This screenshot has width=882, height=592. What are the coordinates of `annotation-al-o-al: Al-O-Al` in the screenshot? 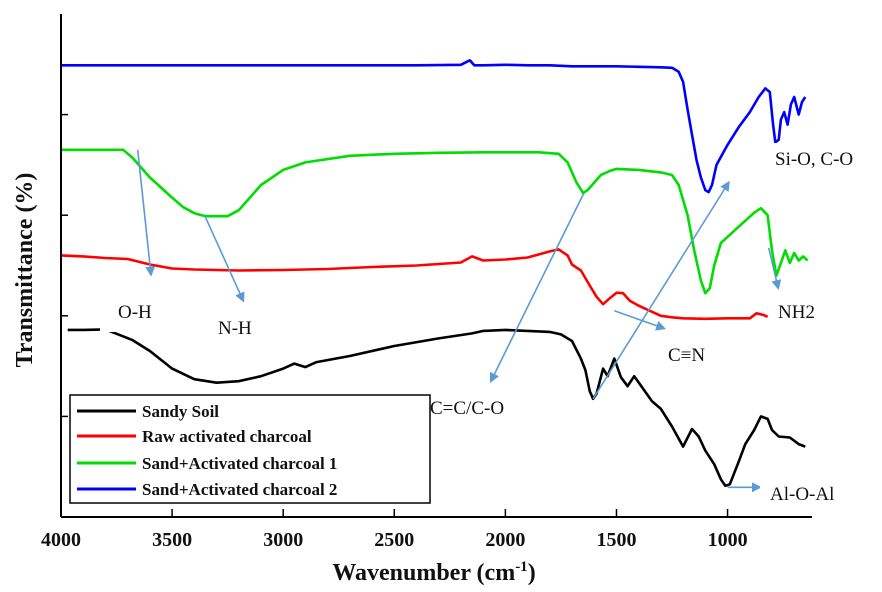 It's located at (802, 494).